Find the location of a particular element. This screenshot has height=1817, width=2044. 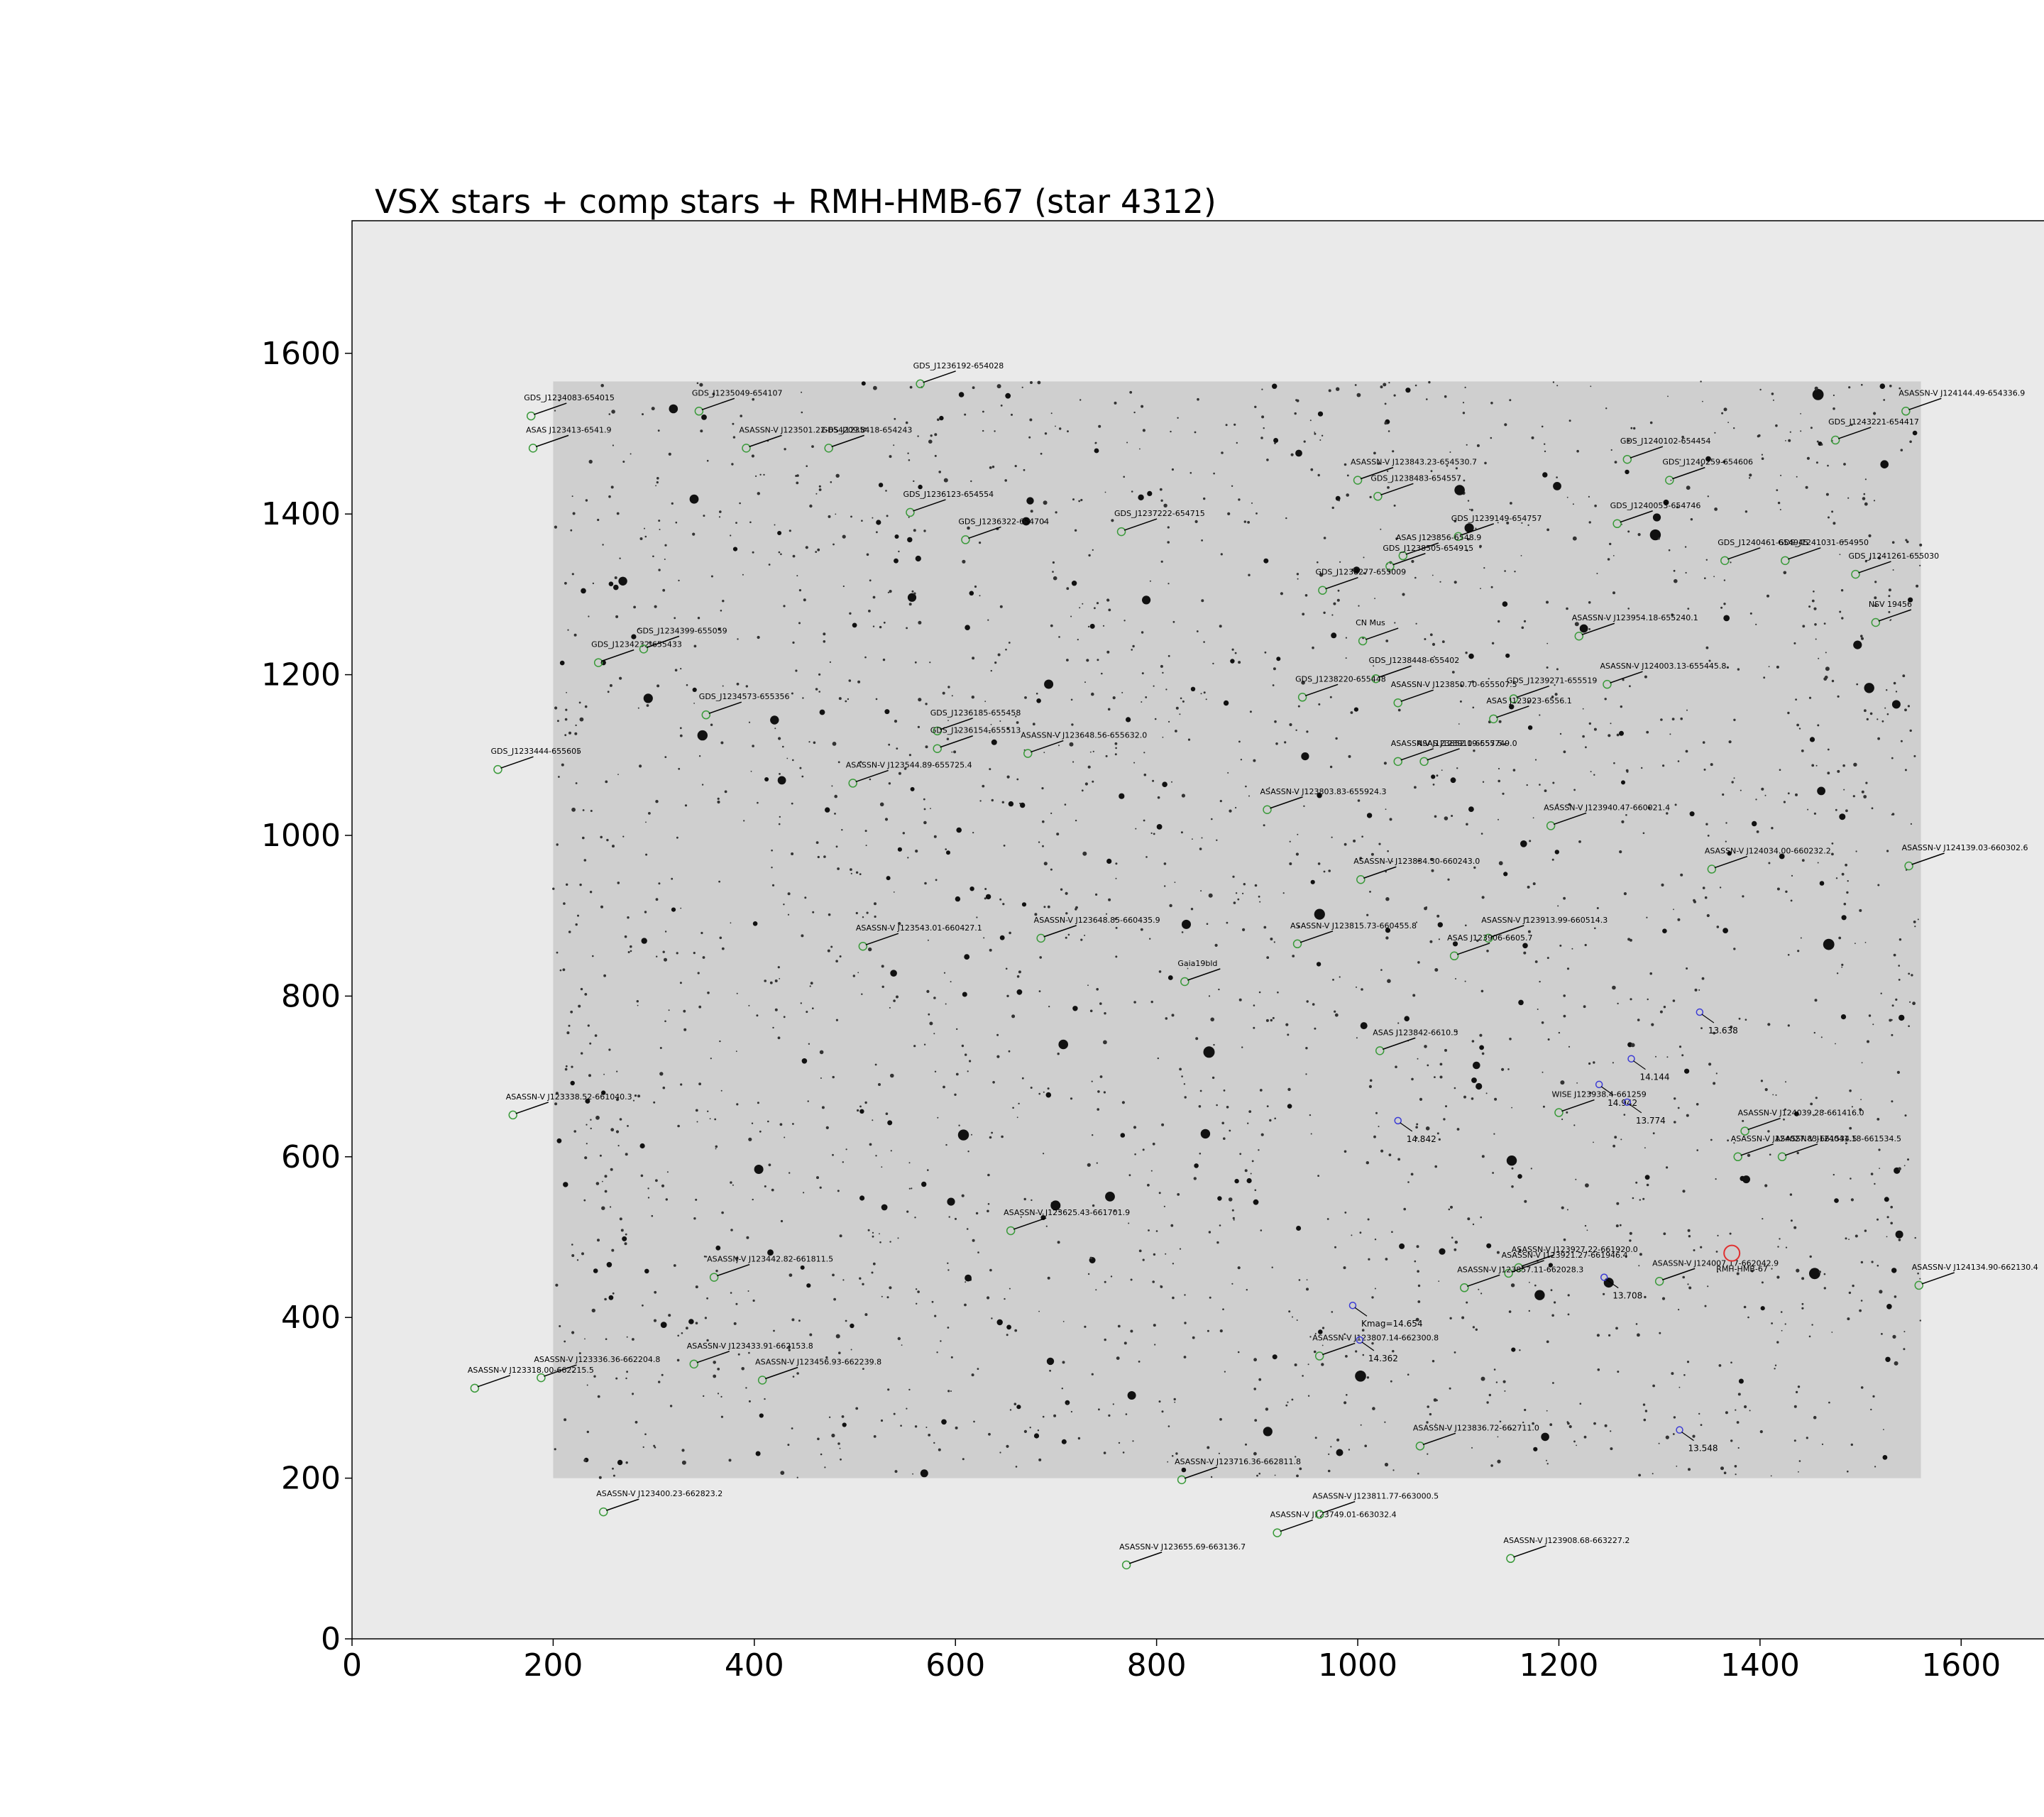

vsx-star: ASASSN-V J124034.00-660232.2 is located at coordinates (1768, 860).